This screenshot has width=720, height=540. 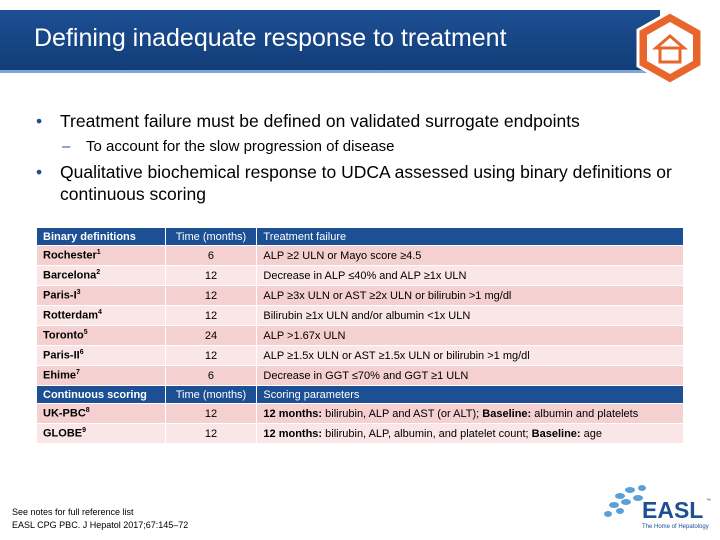 What do you see at coordinates (591, 433) in the screenshot?
I see `criteria-text: age` at bounding box center [591, 433].